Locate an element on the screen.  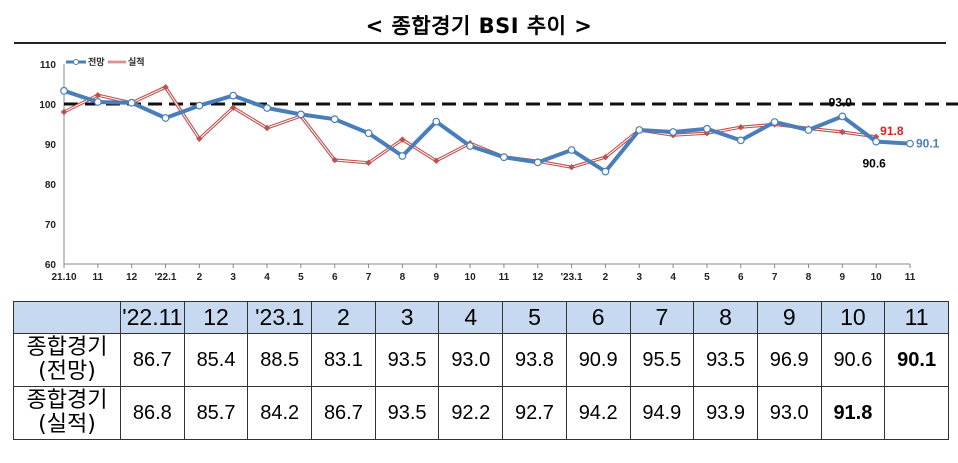
value-annotation: 93.0 is located at coordinates (841, 102).